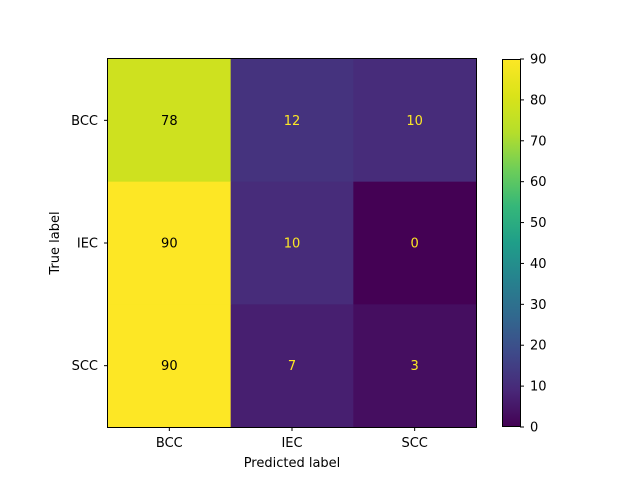  I want to click on cell-value-label: 0, so click(415, 244).